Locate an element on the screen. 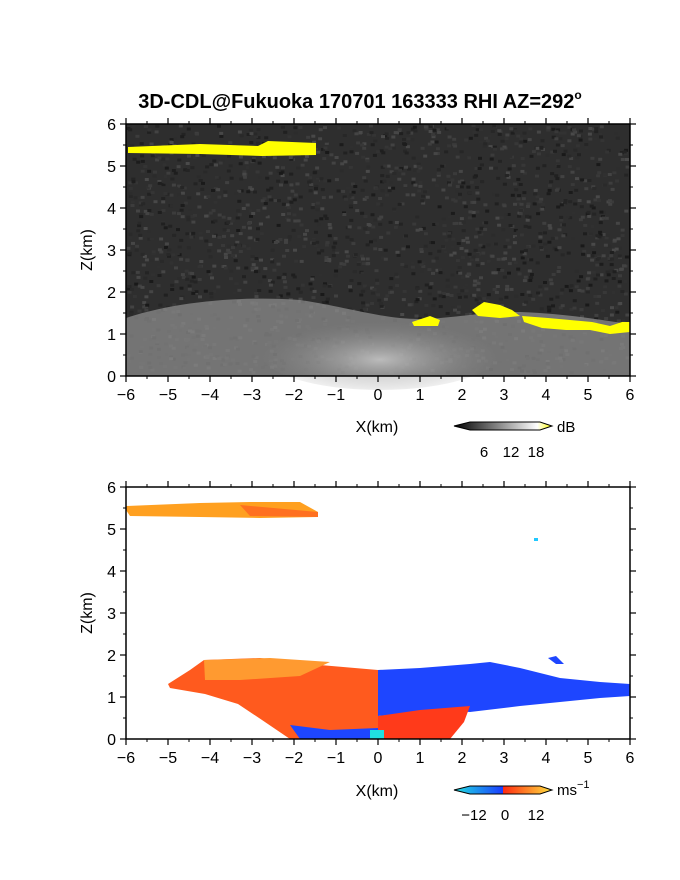 This screenshot has width=680, height=880. x-tick-label: 5 is located at coordinates (588, 758).